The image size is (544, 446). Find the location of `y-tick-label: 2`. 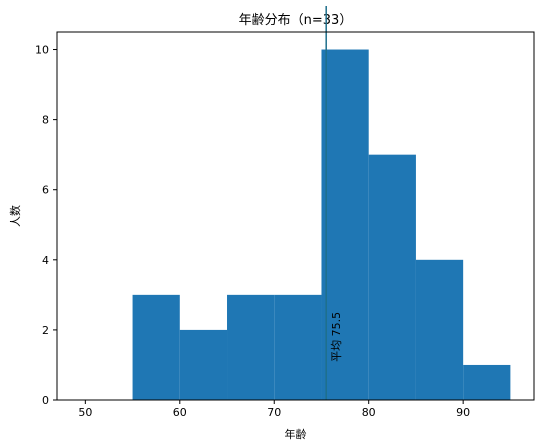

y-tick-label: 2 is located at coordinates (45, 330).